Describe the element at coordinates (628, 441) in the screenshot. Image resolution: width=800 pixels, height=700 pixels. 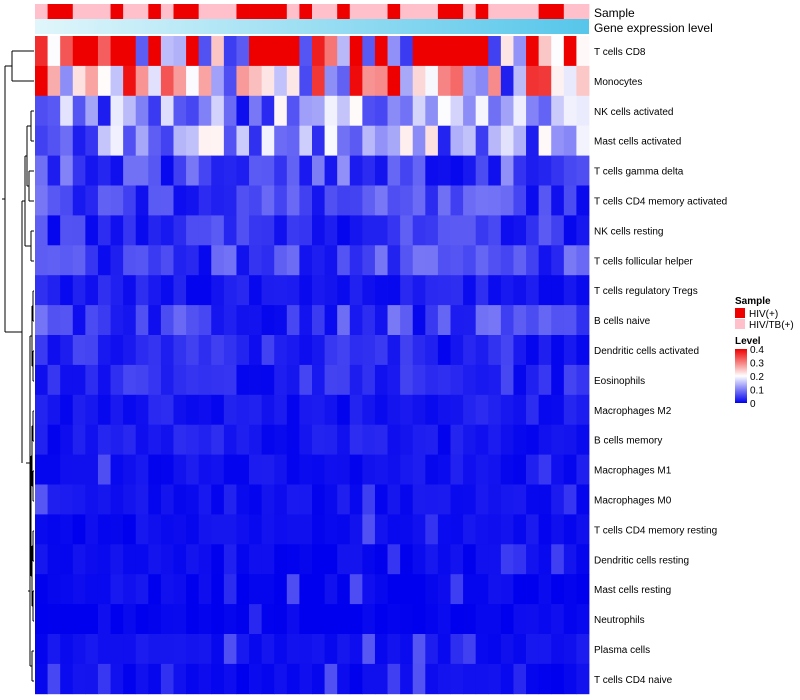
I see `row-label: B cells memory` at that location.